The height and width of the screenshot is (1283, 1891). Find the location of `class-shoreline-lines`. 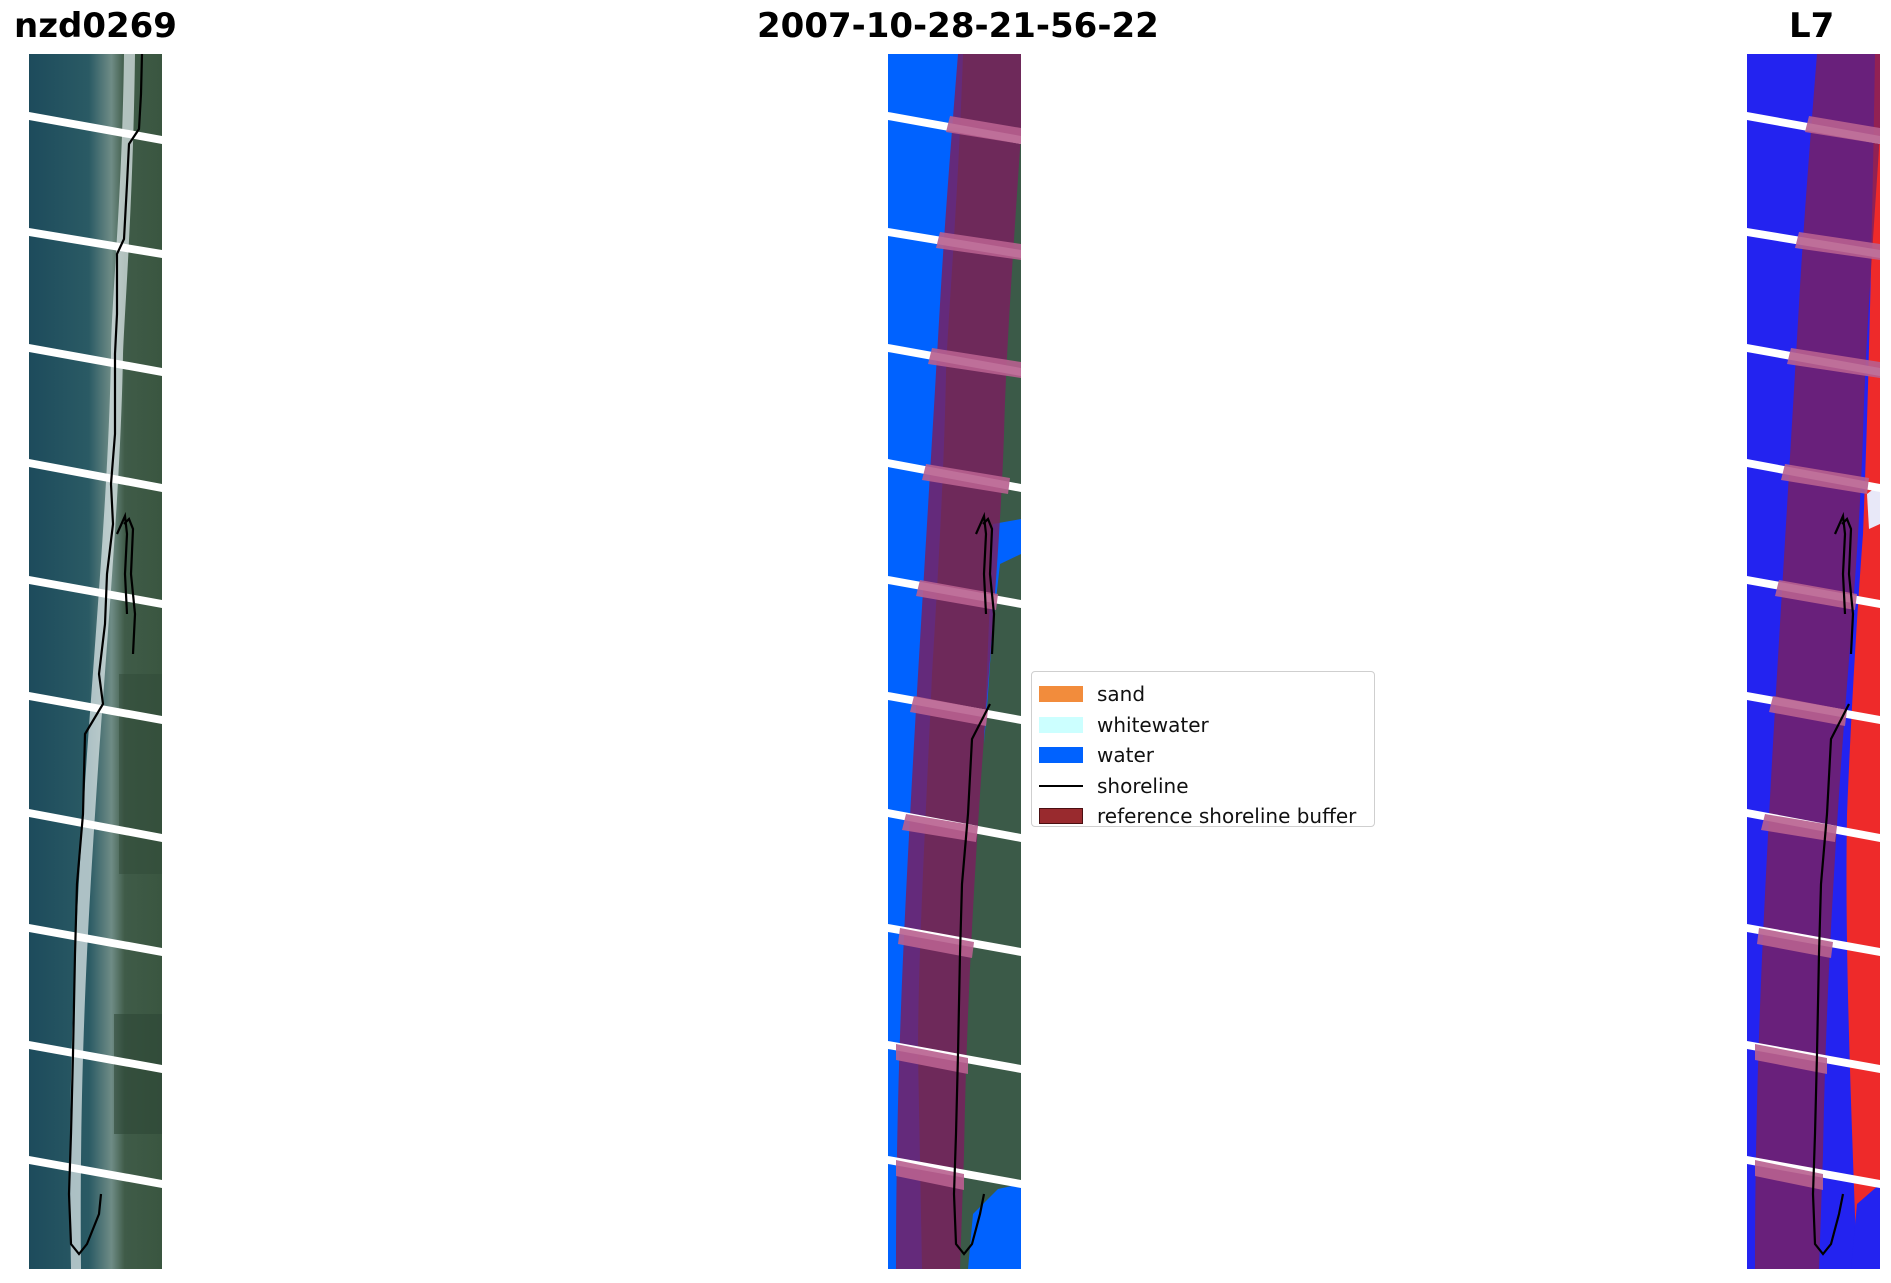

class-shoreline-lines is located at coordinates (974, 883).